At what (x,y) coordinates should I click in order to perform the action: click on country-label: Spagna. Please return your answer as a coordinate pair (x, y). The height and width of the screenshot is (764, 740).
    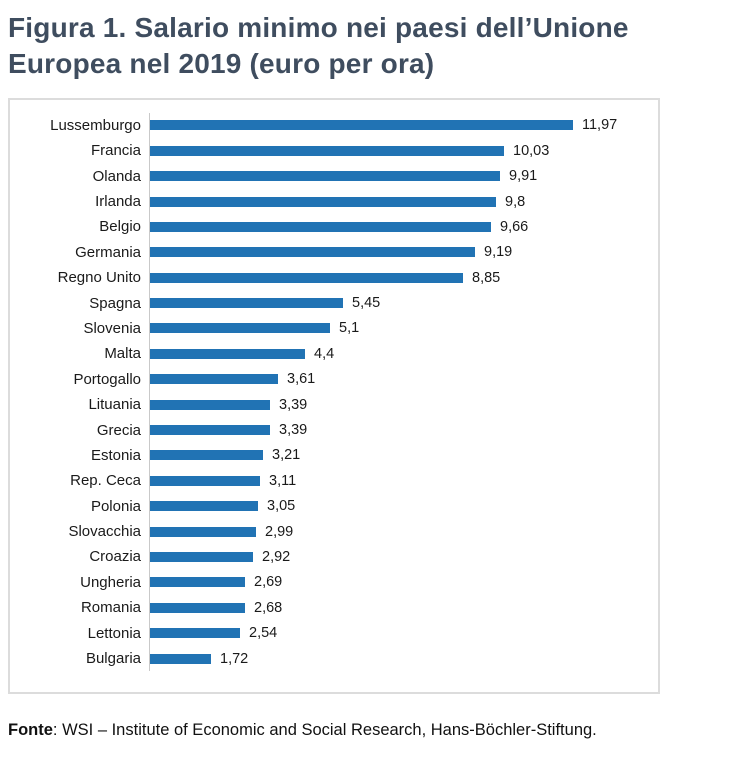
    Looking at the image, I should click on (115, 303).